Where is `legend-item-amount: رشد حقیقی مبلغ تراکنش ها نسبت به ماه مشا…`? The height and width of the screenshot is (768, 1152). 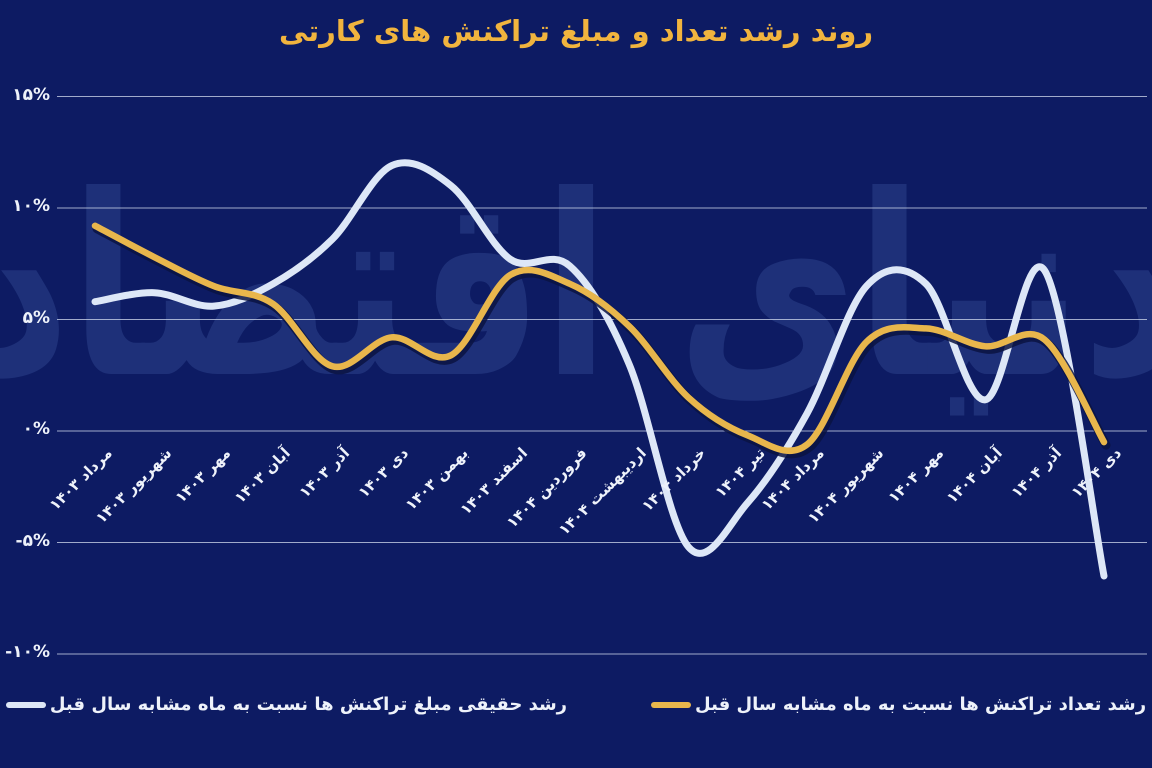 legend-item-amount: رشد حقیقی مبلغ تراکنش ها نسبت به ماه مشا… is located at coordinates (286, 704).